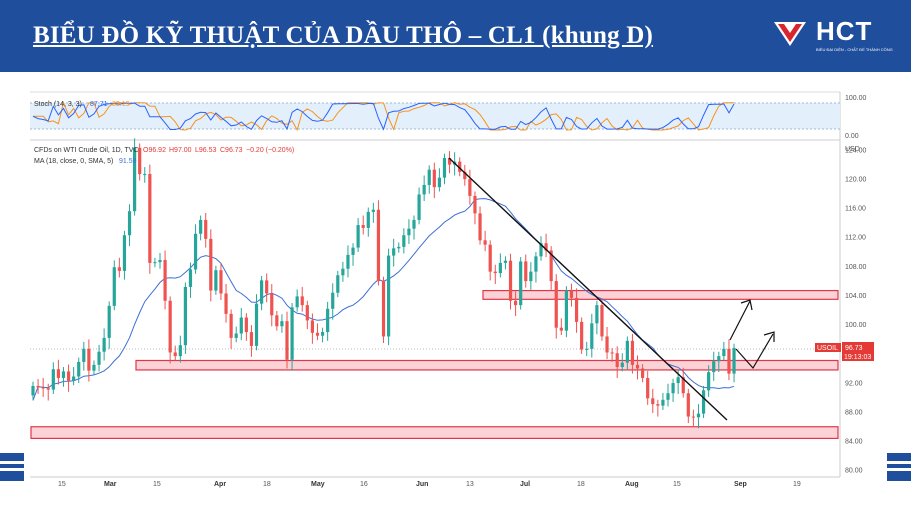 The image size is (911, 514). I want to click on y-axis-unit: USD, so click(852, 149).